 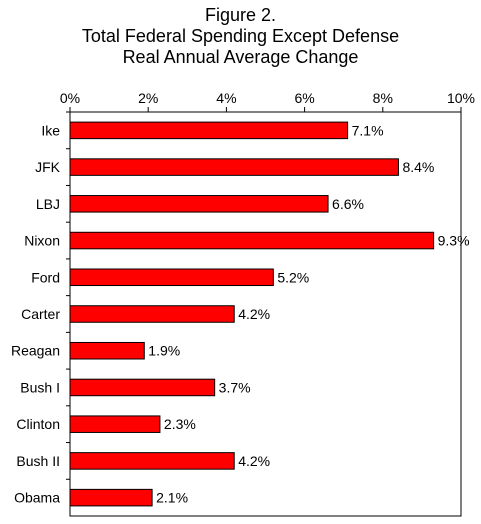 What do you see at coordinates (148, 98) in the screenshot?
I see `x-tick-label: 2%` at bounding box center [148, 98].